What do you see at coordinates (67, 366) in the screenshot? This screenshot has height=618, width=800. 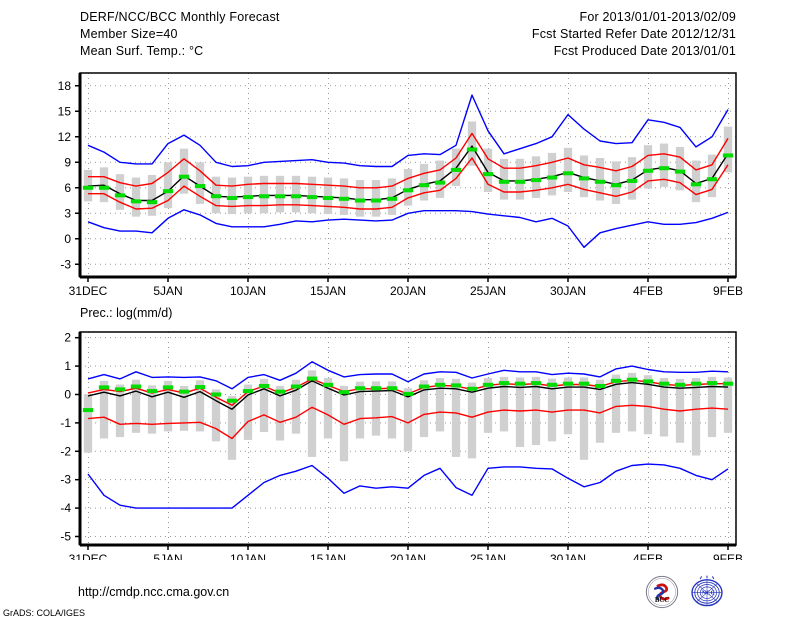 I see `y-axis-label: 1` at bounding box center [67, 366].